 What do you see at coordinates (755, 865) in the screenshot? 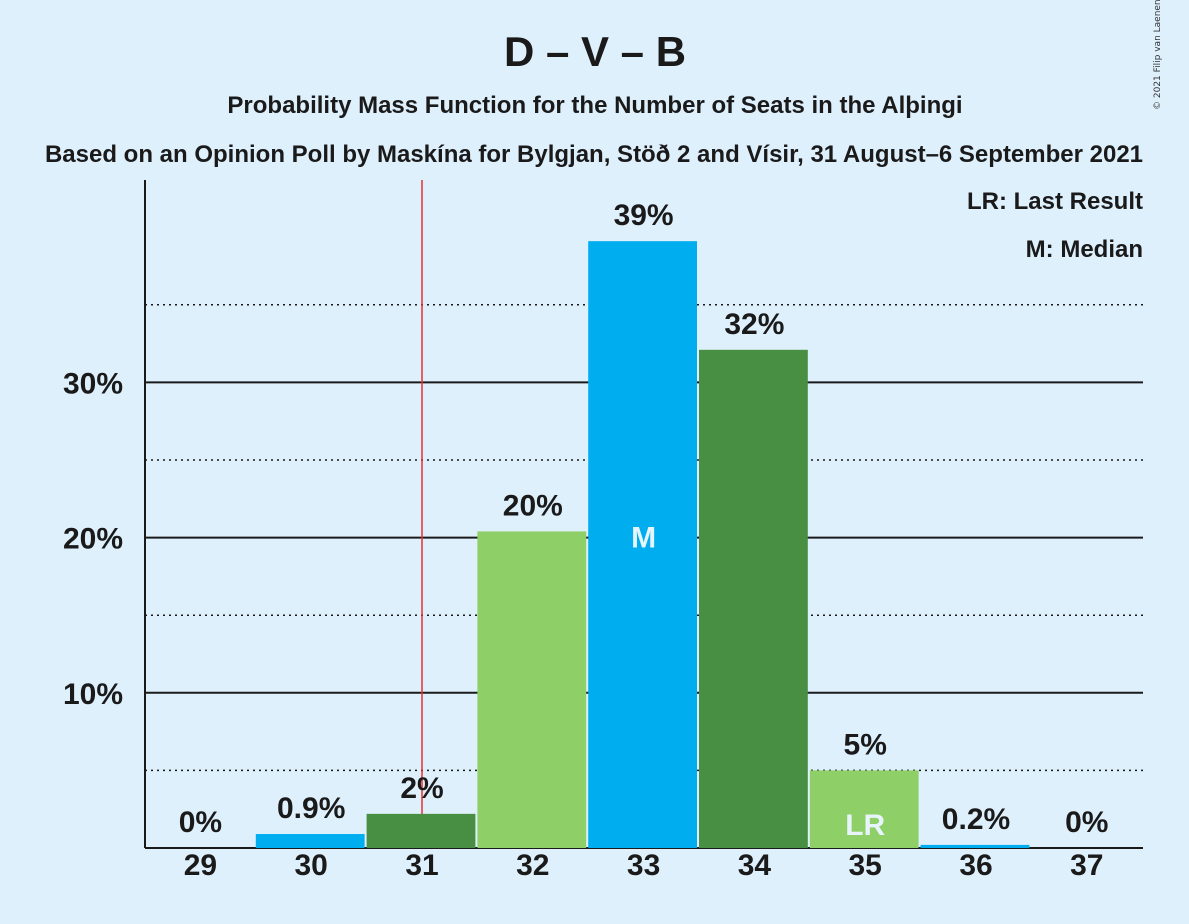
I see `x-tick-label: 34` at bounding box center [755, 865].